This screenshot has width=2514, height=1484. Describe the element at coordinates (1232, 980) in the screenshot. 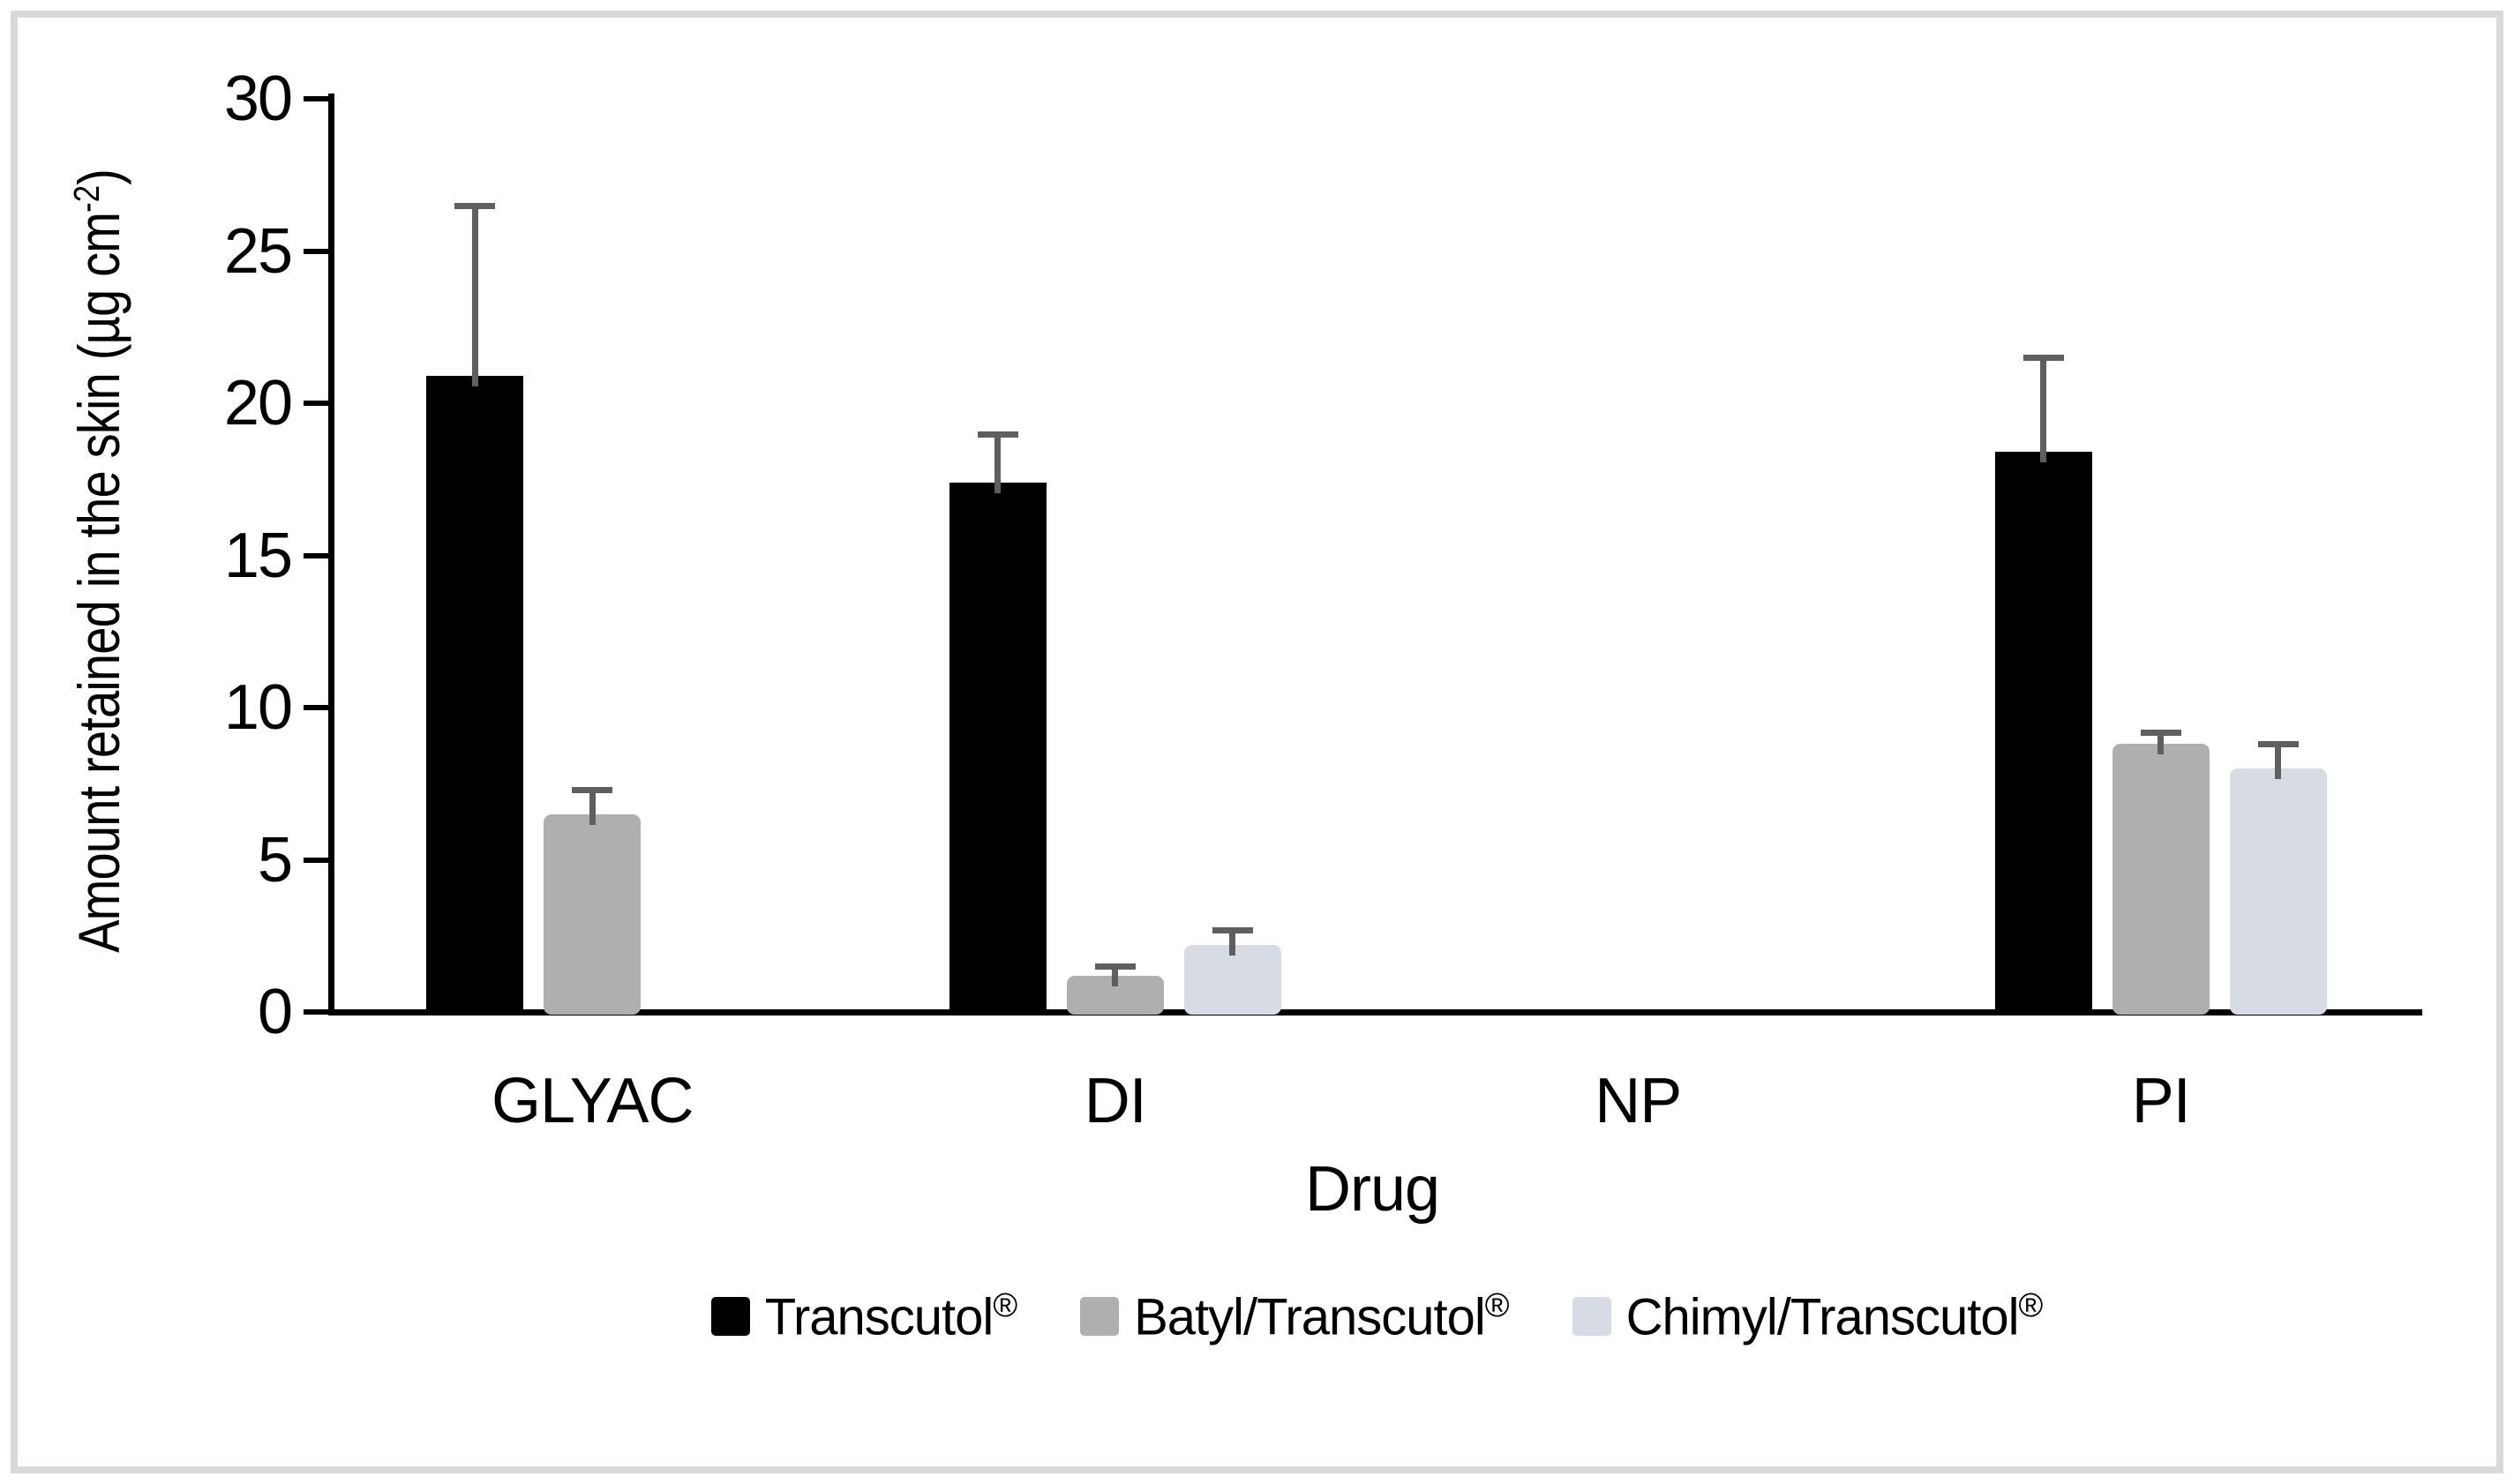

I see `bar-di-series3` at that location.